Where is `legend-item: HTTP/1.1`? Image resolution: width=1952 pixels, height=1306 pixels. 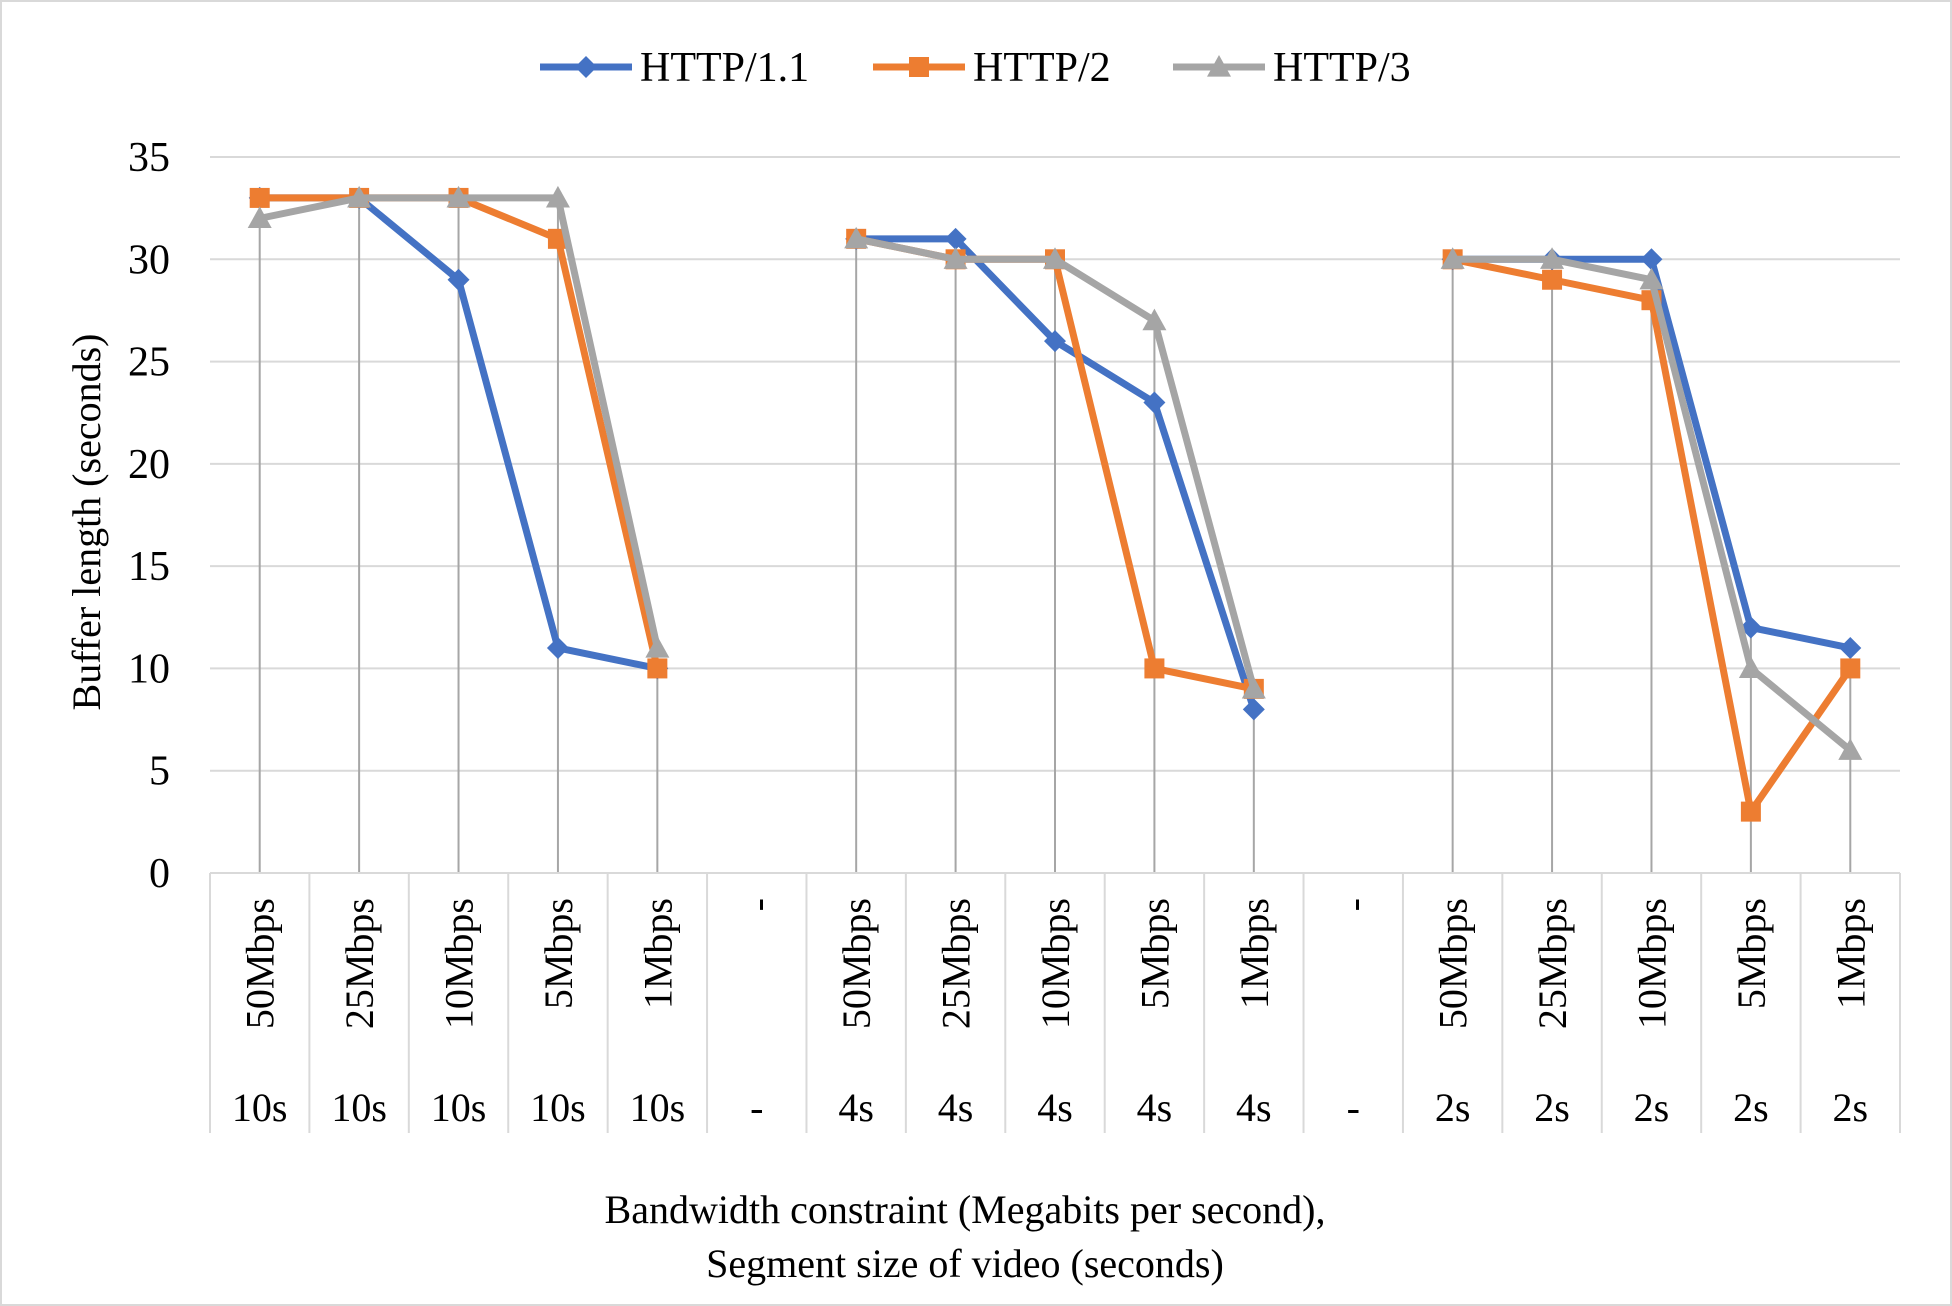
legend-item: HTTP/1.1 is located at coordinates (674, 68).